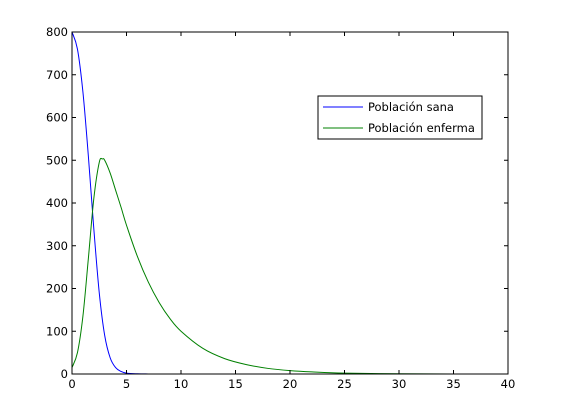  Describe the element at coordinates (508, 384) in the screenshot. I see `x-tick-label: 40` at that location.